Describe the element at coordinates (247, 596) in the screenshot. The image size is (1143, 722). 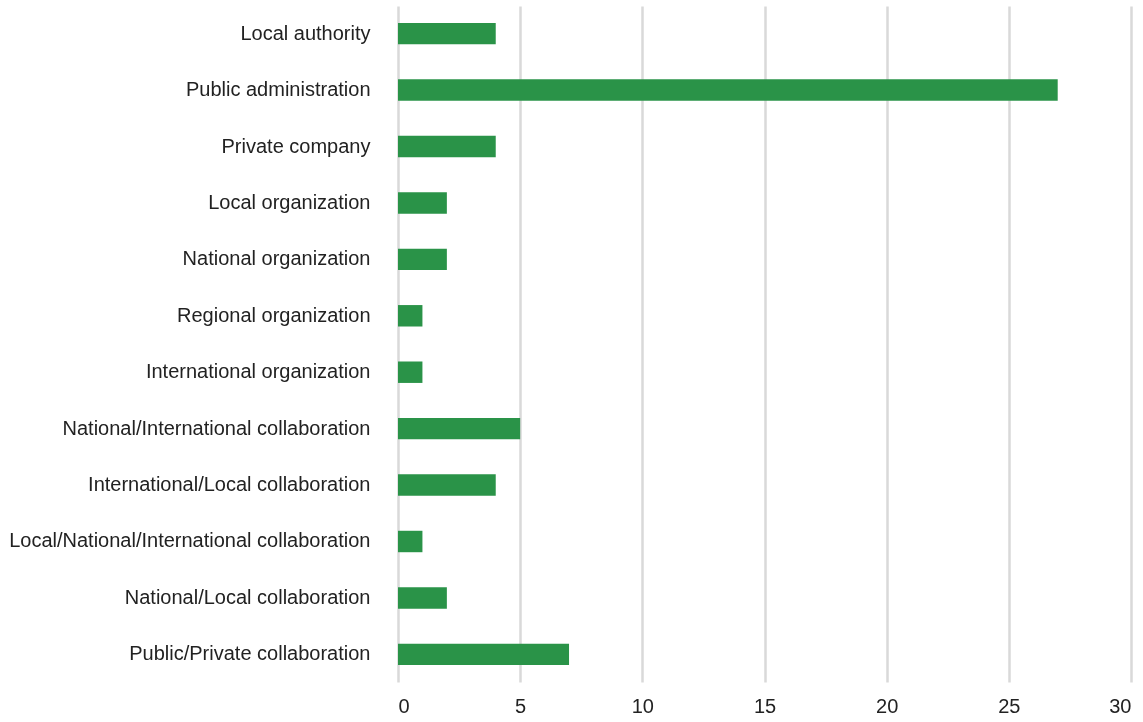
I see `y-tick-label: National/Local collaboration` at that location.